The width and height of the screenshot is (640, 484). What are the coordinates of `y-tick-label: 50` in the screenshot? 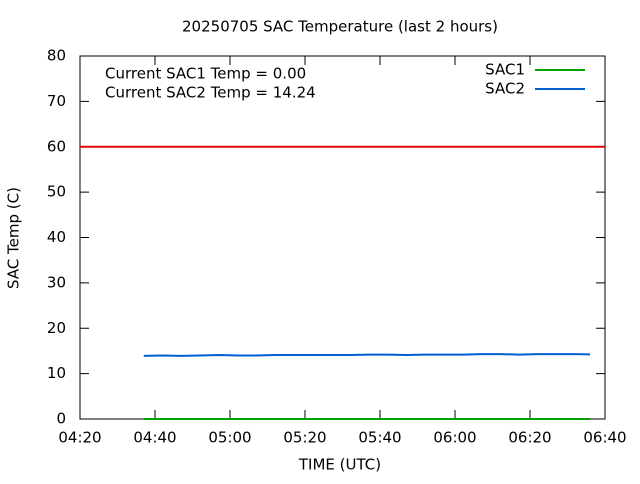 It's located at (56, 192).